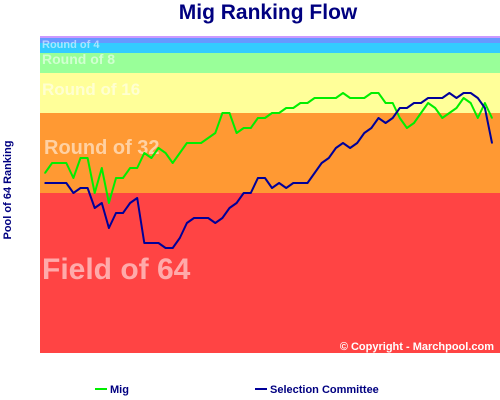 Image resolution: width=500 pixels, height=400 pixels. I want to click on y-axis-label: Pool of 64 Ranking, so click(8, 189).